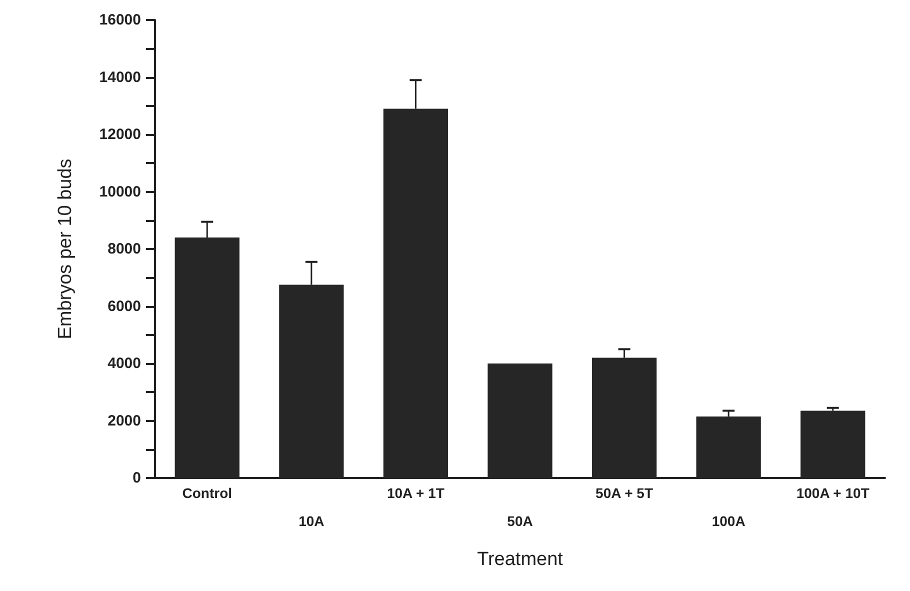 The height and width of the screenshot is (591, 910). What do you see at coordinates (520, 521) in the screenshot?
I see `x-tick-label: 50A` at bounding box center [520, 521].